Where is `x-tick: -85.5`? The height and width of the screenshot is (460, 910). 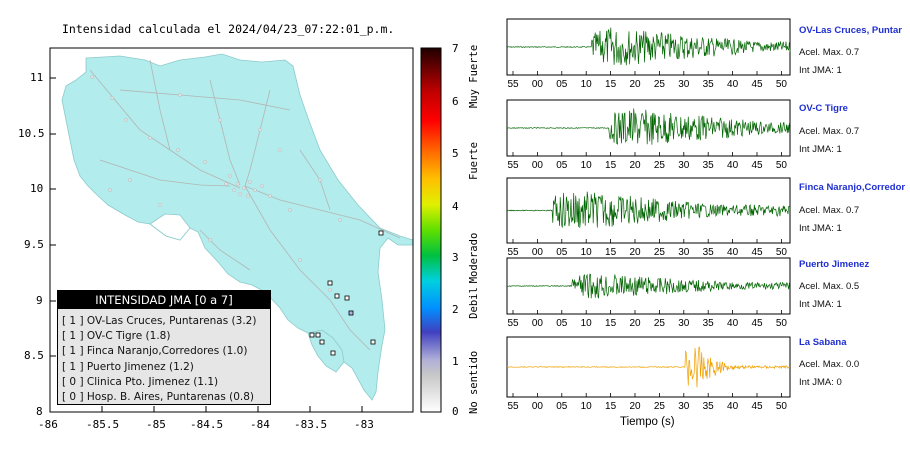
x-tick: -85.5 is located at coordinates (103, 424).